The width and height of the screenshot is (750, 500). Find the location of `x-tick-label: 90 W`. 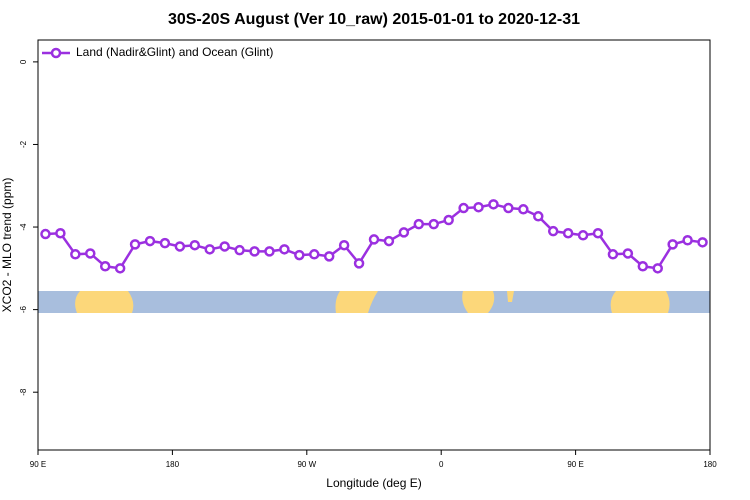

x-tick-label: 90 W is located at coordinates (306, 464).